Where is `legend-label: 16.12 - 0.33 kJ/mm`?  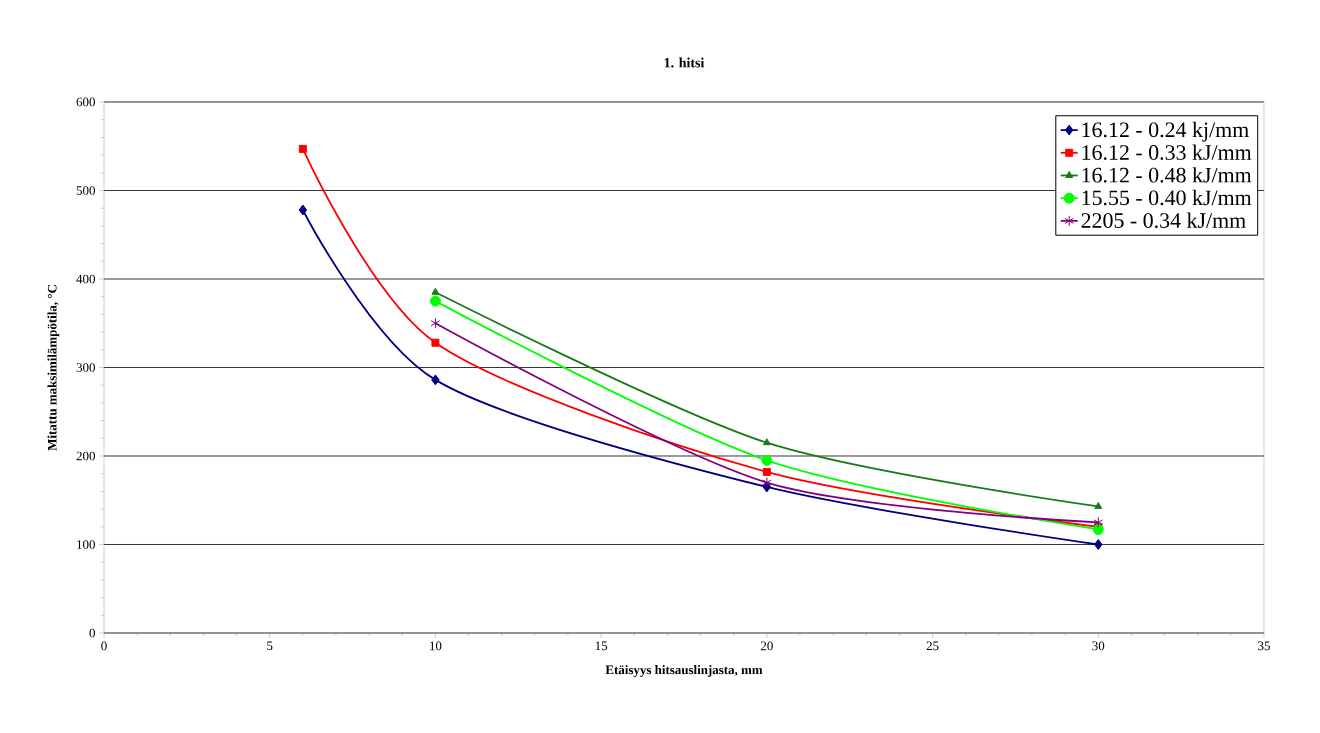
legend-label: 16.12 - 0.33 kJ/mm is located at coordinates (1167, 152).